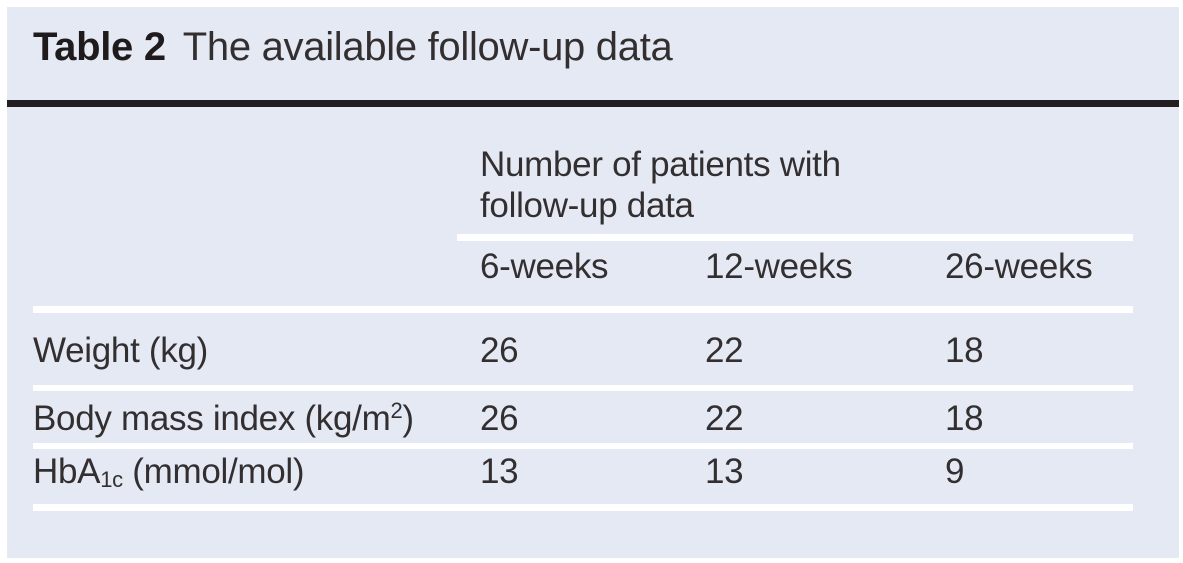  I want to click on column-header-row: 6-weeks 12-weeks 26-weeks, so click(593, 267).